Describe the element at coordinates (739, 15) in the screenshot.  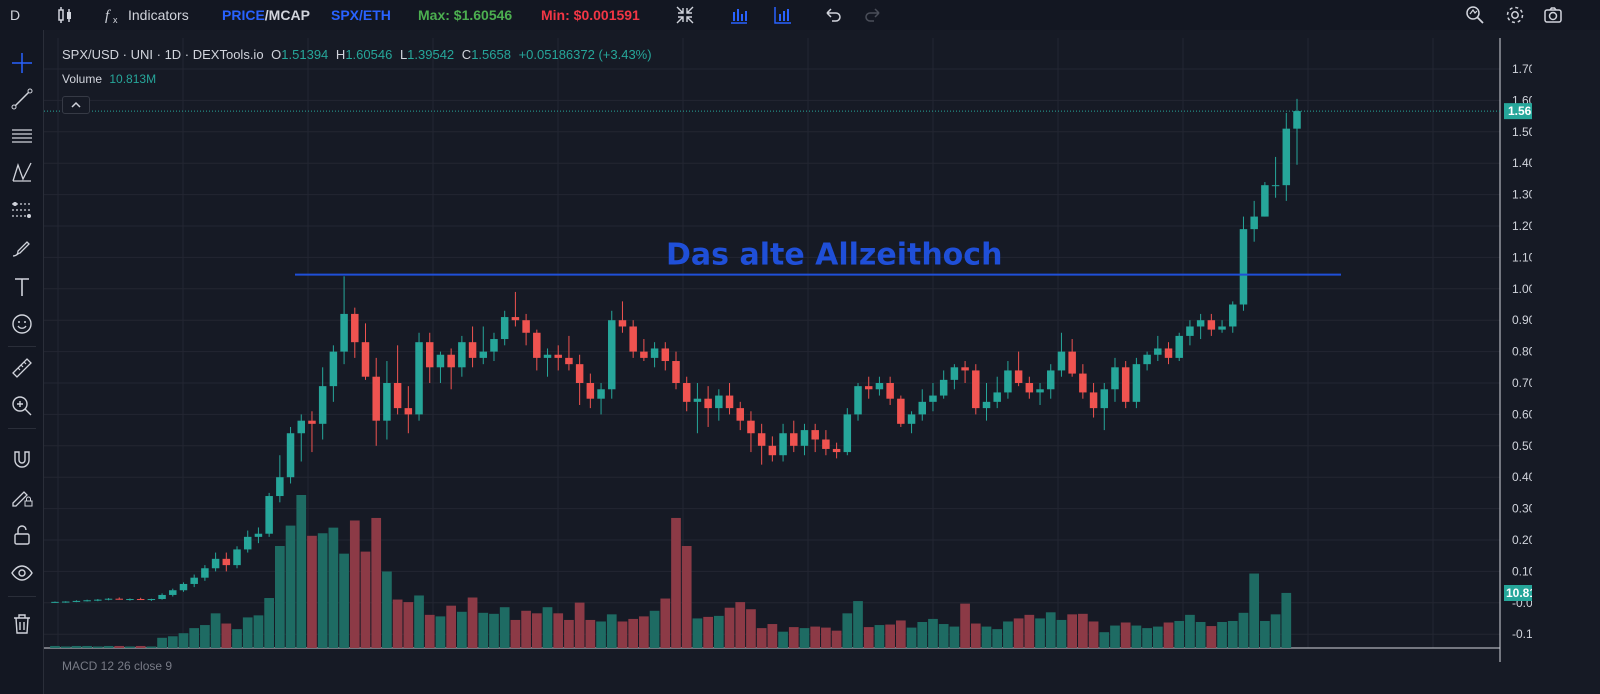
I see `bar-chart-icon` at that location.